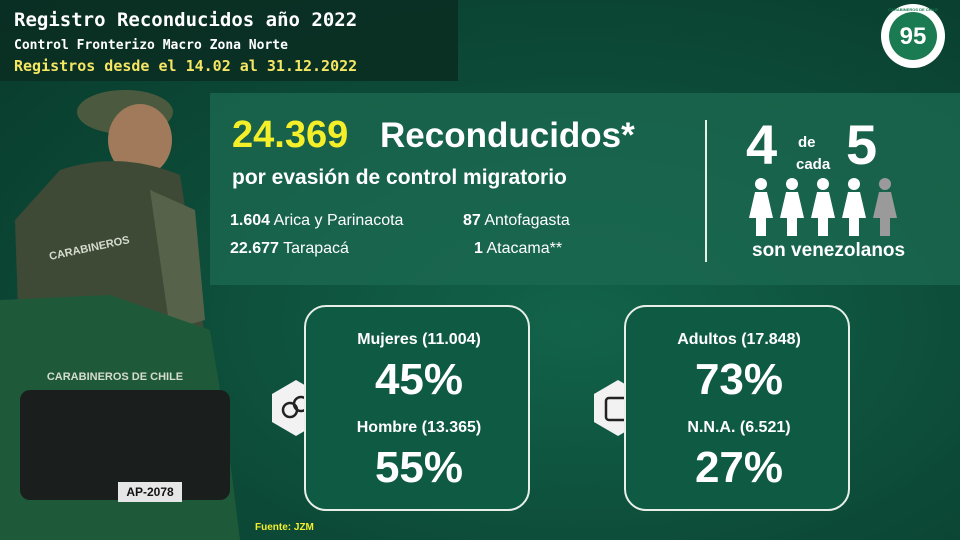  Describe the element at coordinates (478, 248) in the screenshot. I see `region-value: 1` at that location.